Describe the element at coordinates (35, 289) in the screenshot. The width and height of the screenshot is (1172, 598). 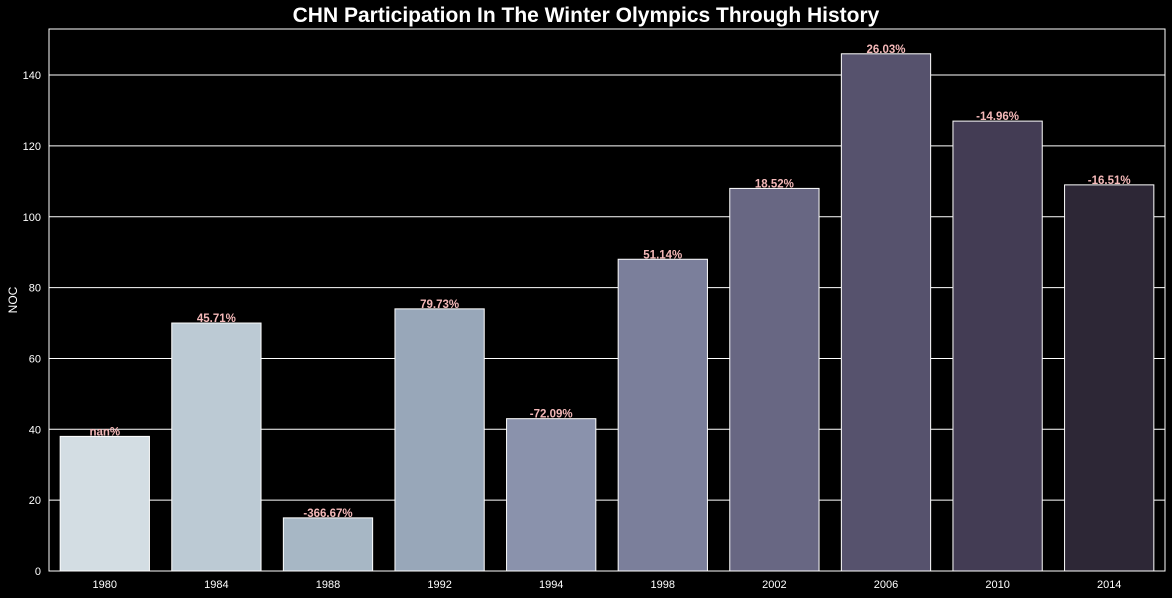
I see `y-tick-label: 80` at that location.